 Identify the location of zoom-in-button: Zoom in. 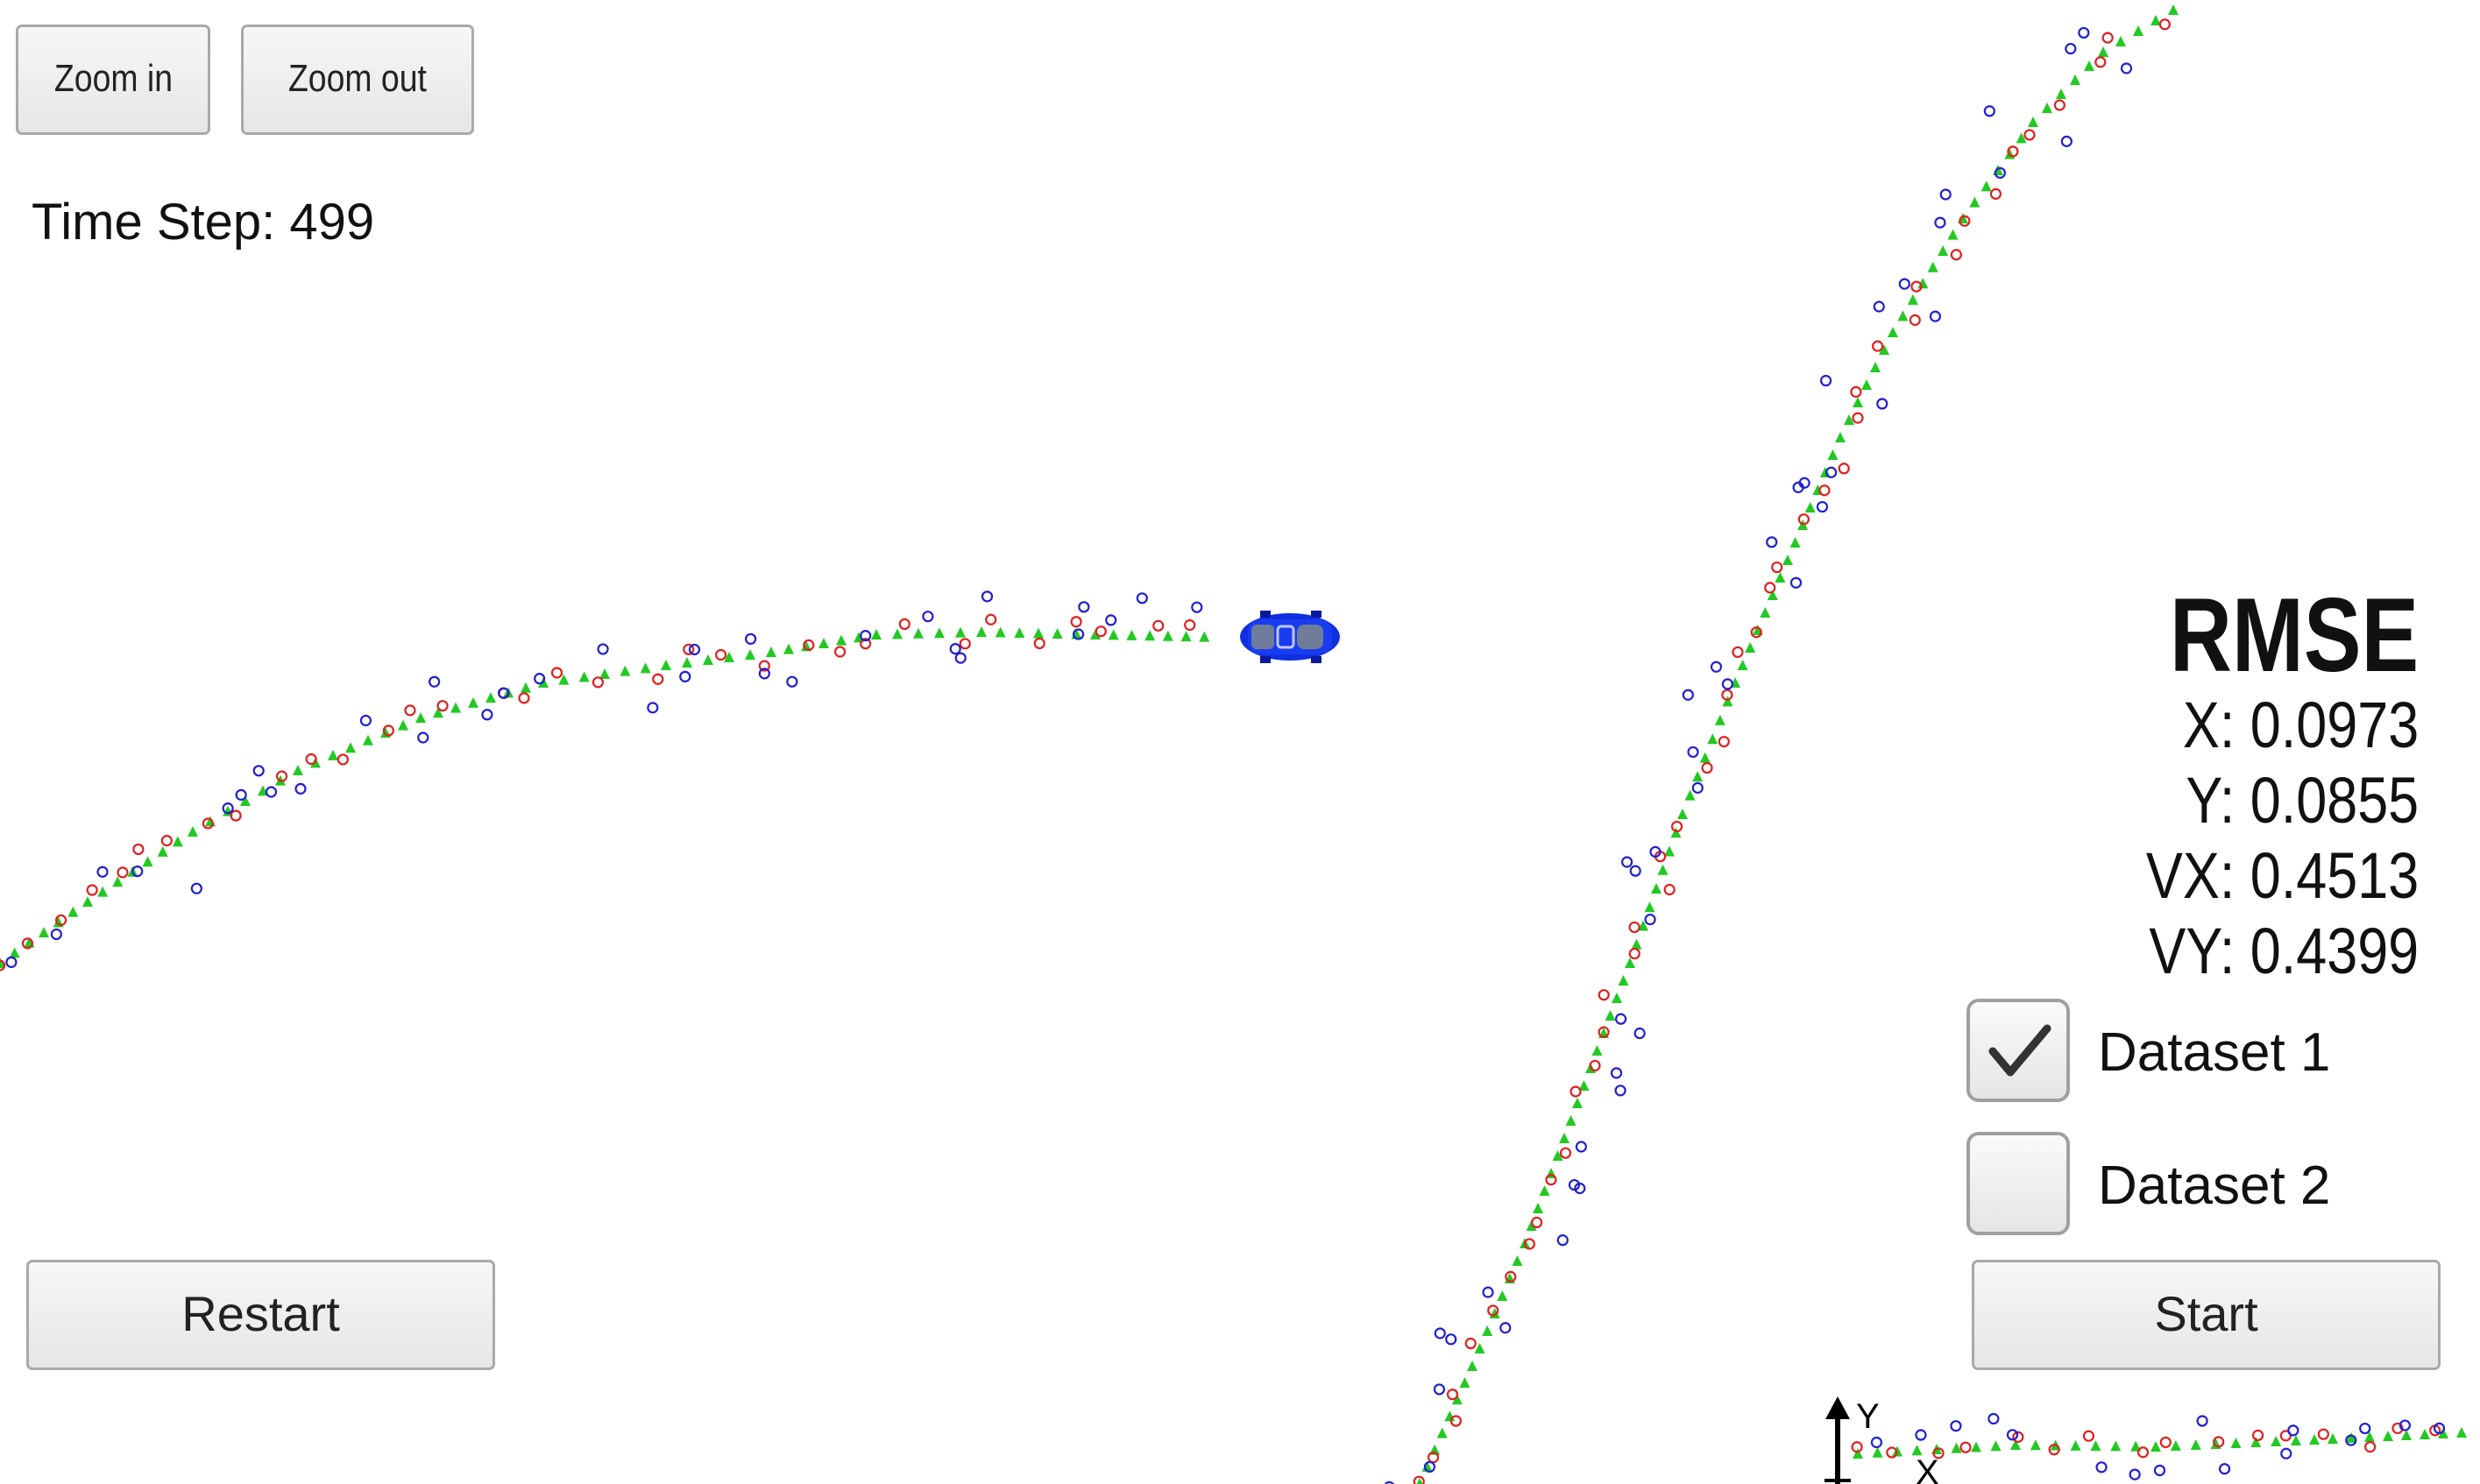
(113, 80).